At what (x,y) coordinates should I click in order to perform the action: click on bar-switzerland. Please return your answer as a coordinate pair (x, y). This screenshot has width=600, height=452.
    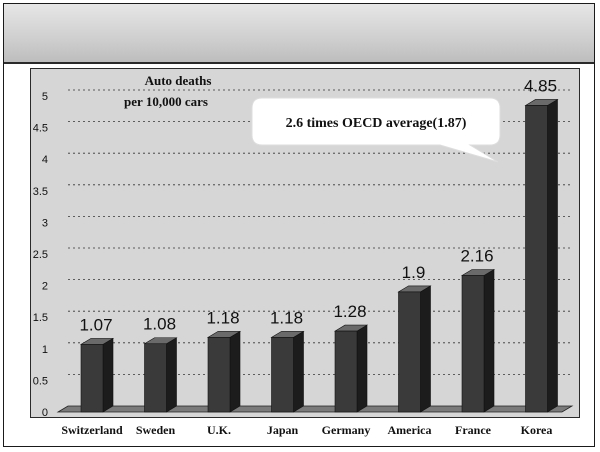
    Looking at the image, I should click on (97, 375).